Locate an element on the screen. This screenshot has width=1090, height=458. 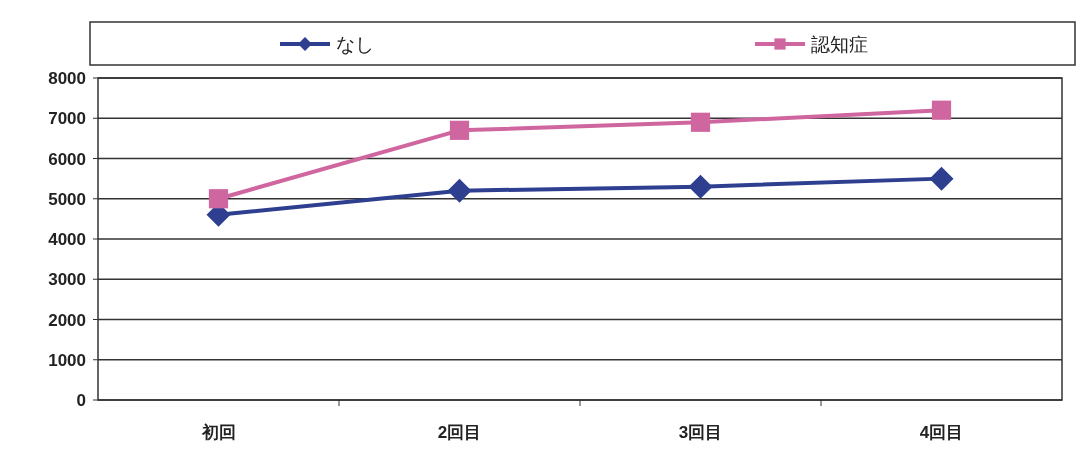
y-tick-label: 4000 is located at coordinates (67, 239).